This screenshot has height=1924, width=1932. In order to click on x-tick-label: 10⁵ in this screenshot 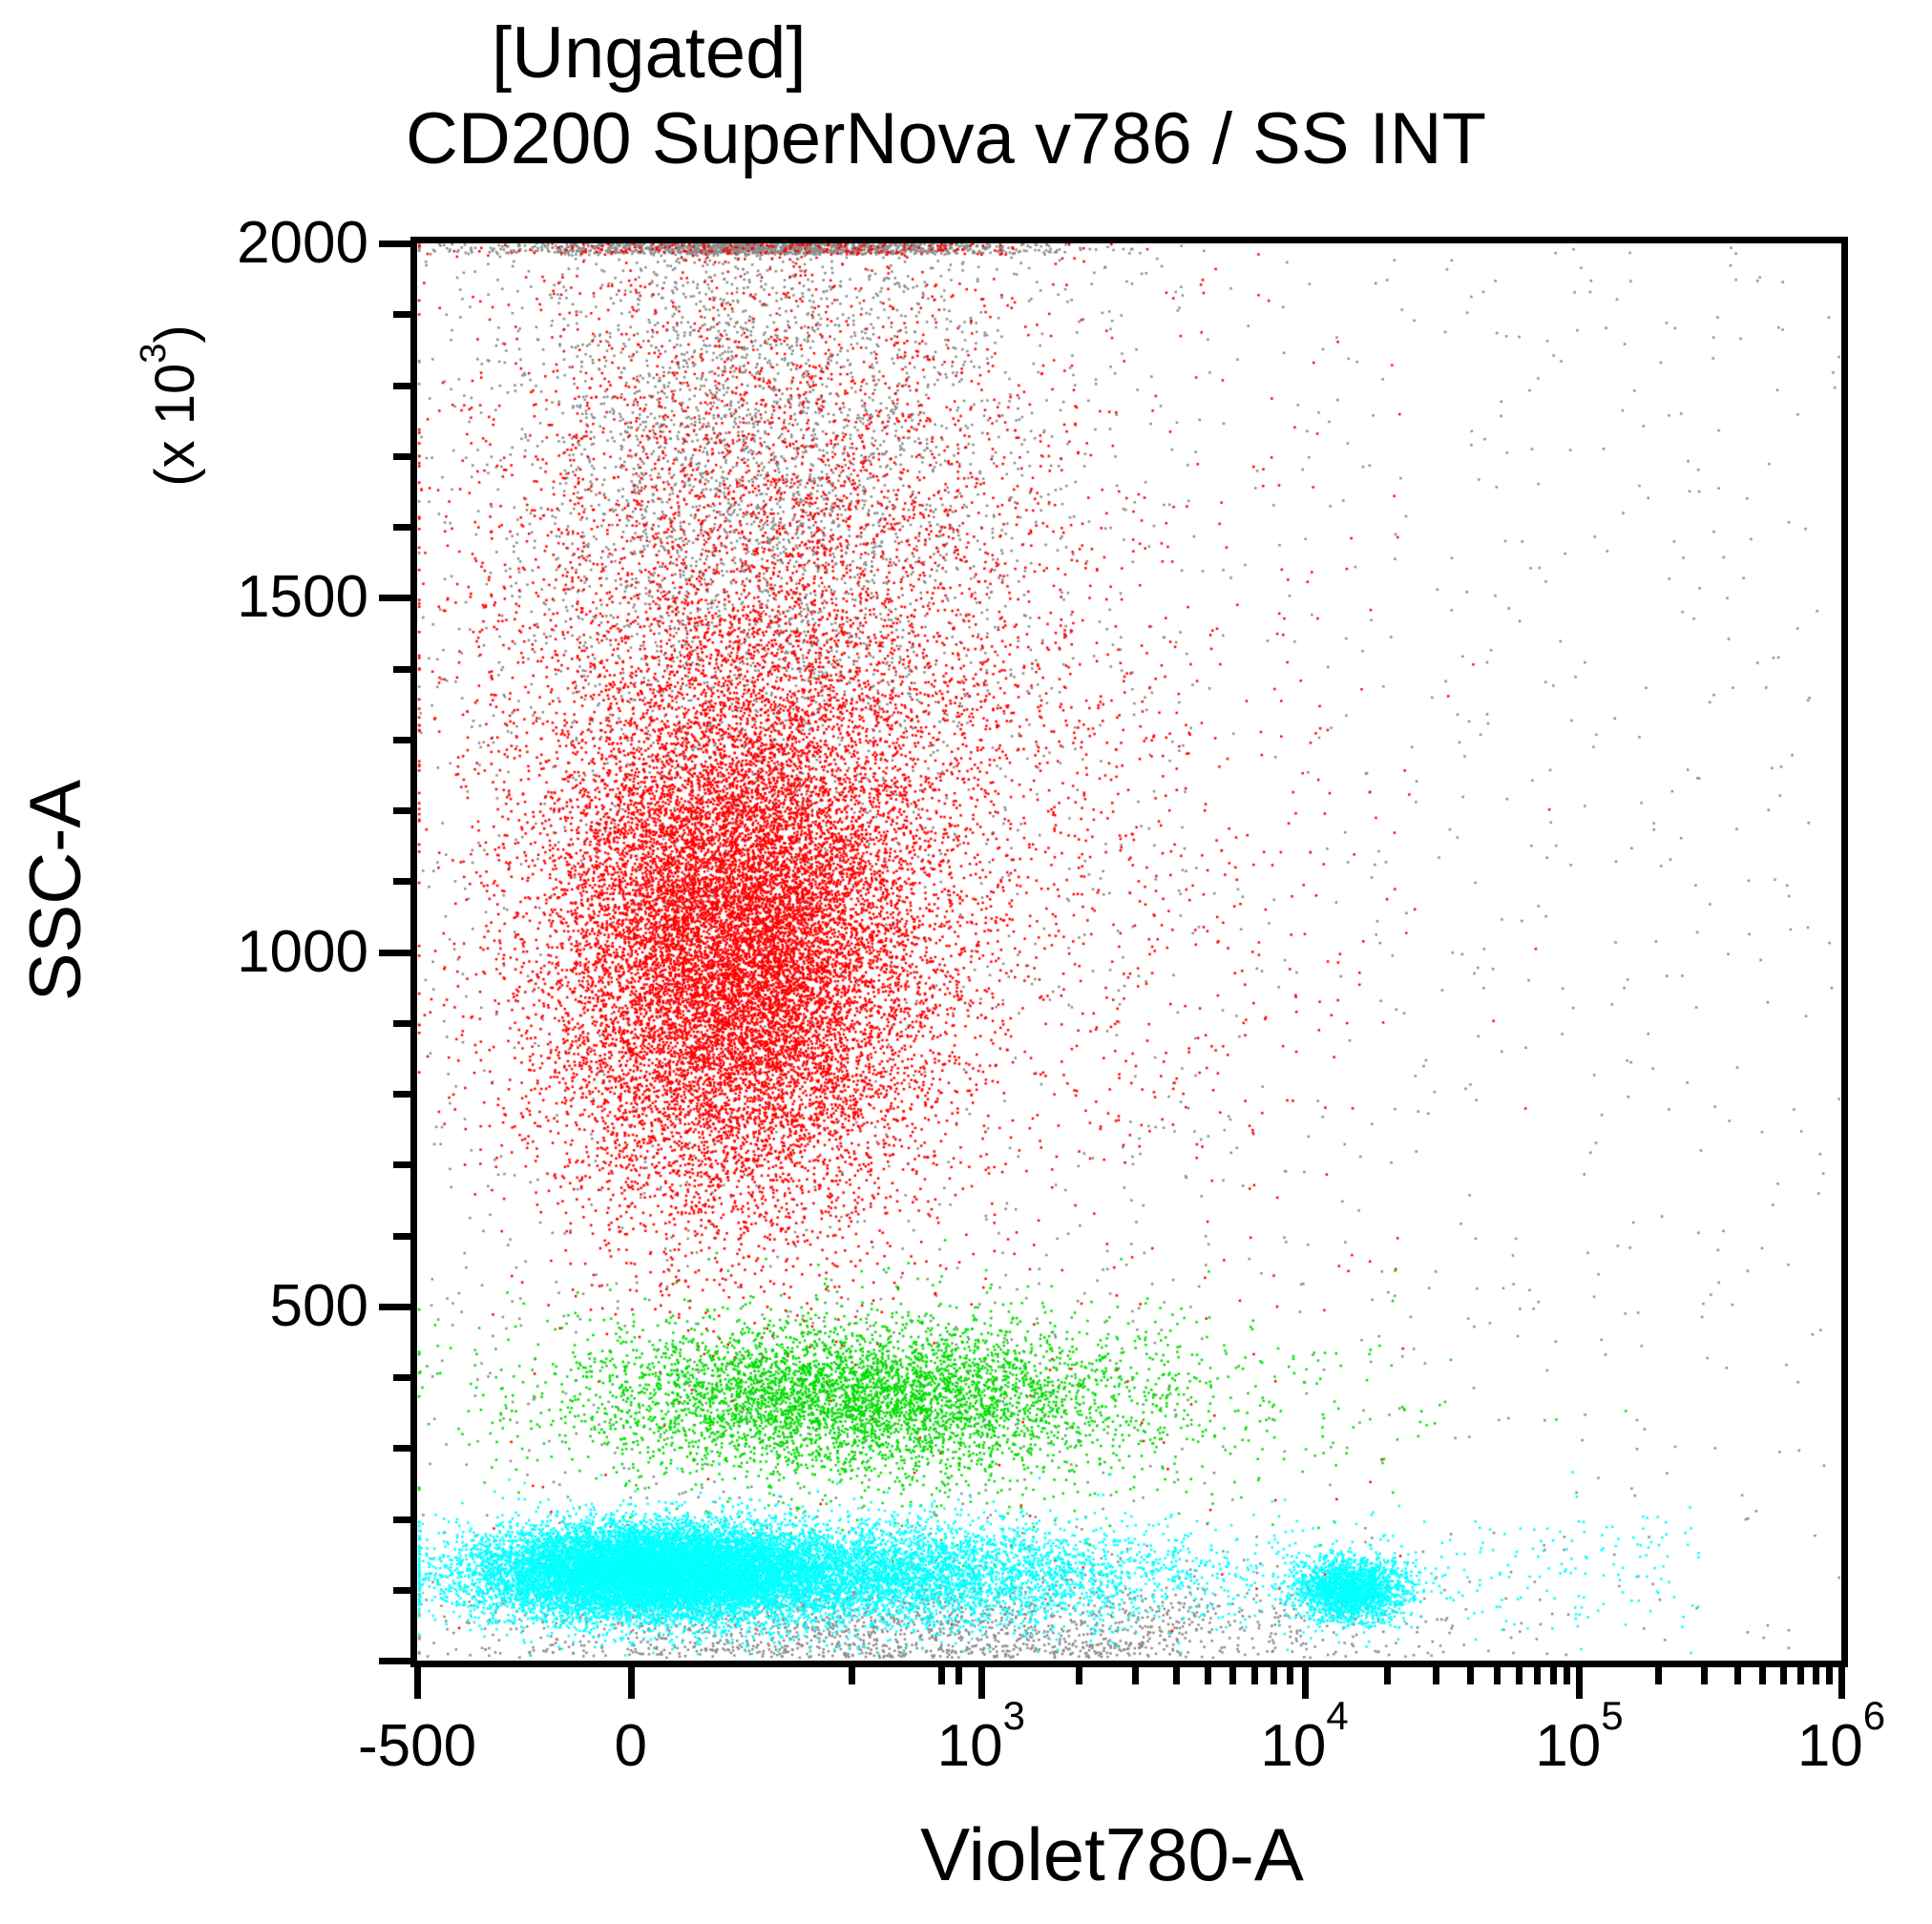, I will do `click(1580, 1737)`.